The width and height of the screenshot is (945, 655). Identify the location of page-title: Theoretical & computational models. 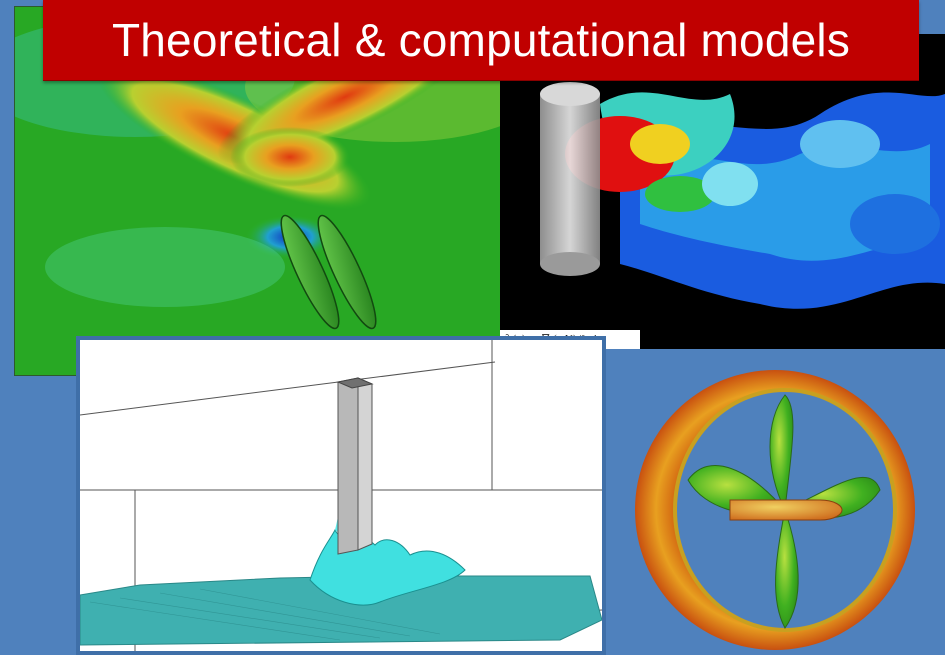
(481, 40).